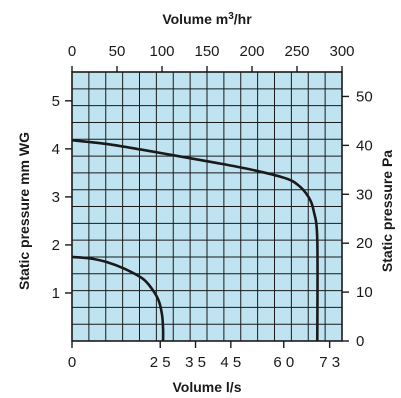 The height and width of the screenshot is (398, 401). What do you see at coordinates (56, 101) in the screenshot?
I see `left-tick-label: 5` at bounding box center [56, 101].